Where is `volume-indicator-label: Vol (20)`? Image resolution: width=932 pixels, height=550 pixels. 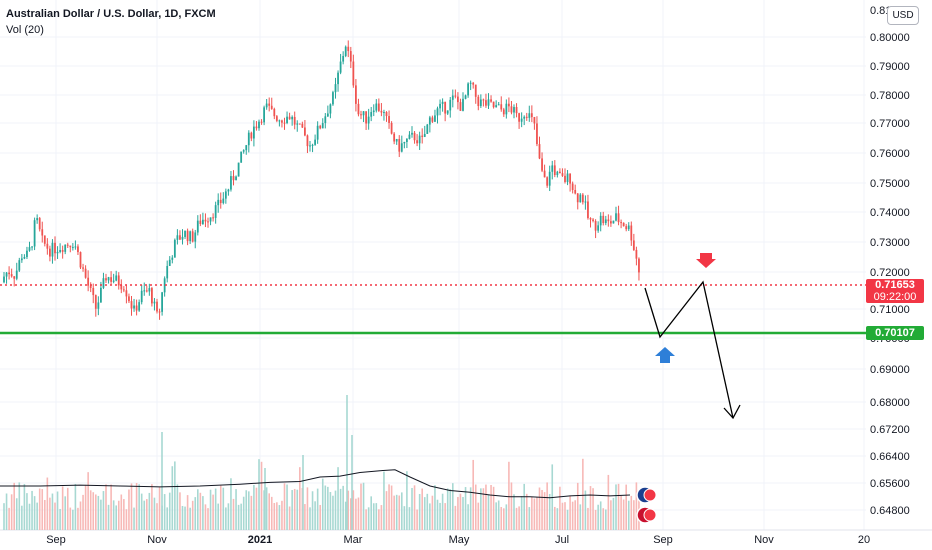 volume-indicator-label: Vol (20) is located at coordinates (25, 30).